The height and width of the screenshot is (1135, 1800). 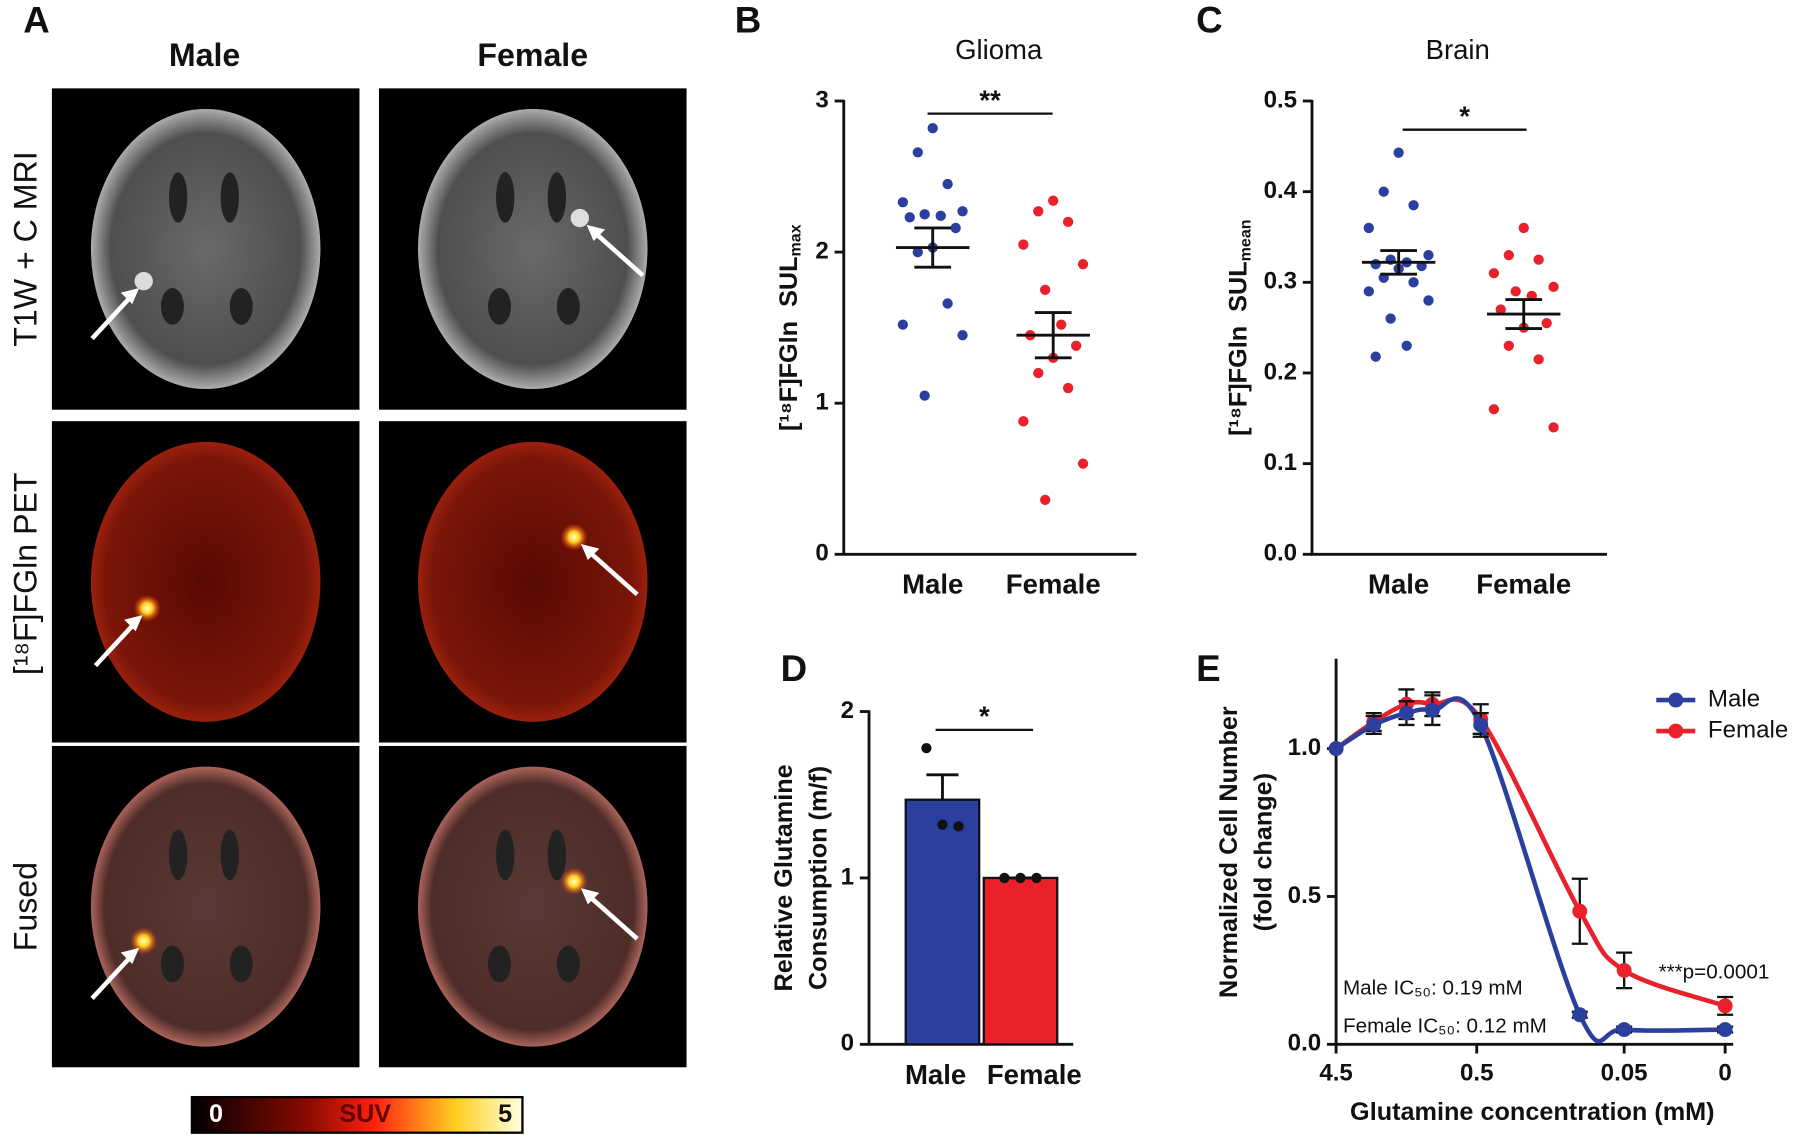 I want to click on legend-label: Female, so click(x=1748, y=729).